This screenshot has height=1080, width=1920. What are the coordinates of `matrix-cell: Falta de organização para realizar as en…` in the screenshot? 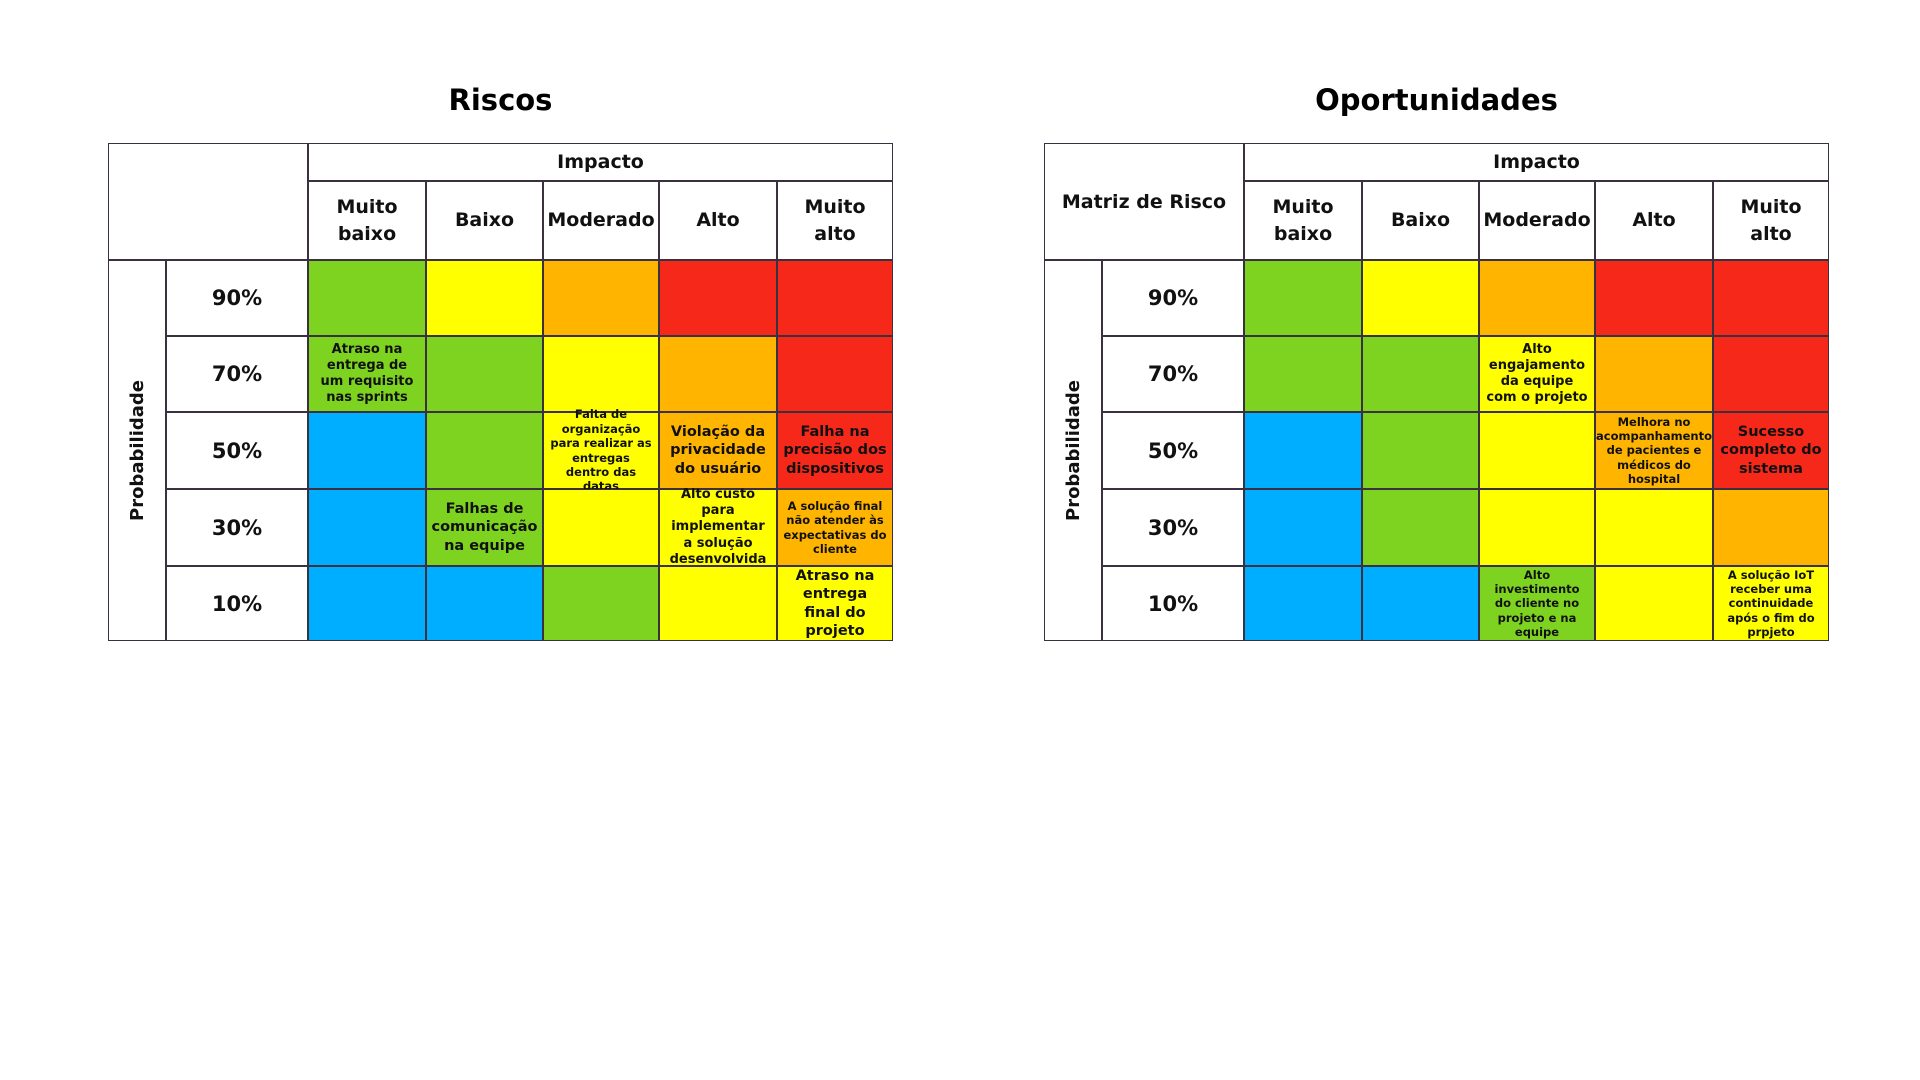 It's located at (601, 450).